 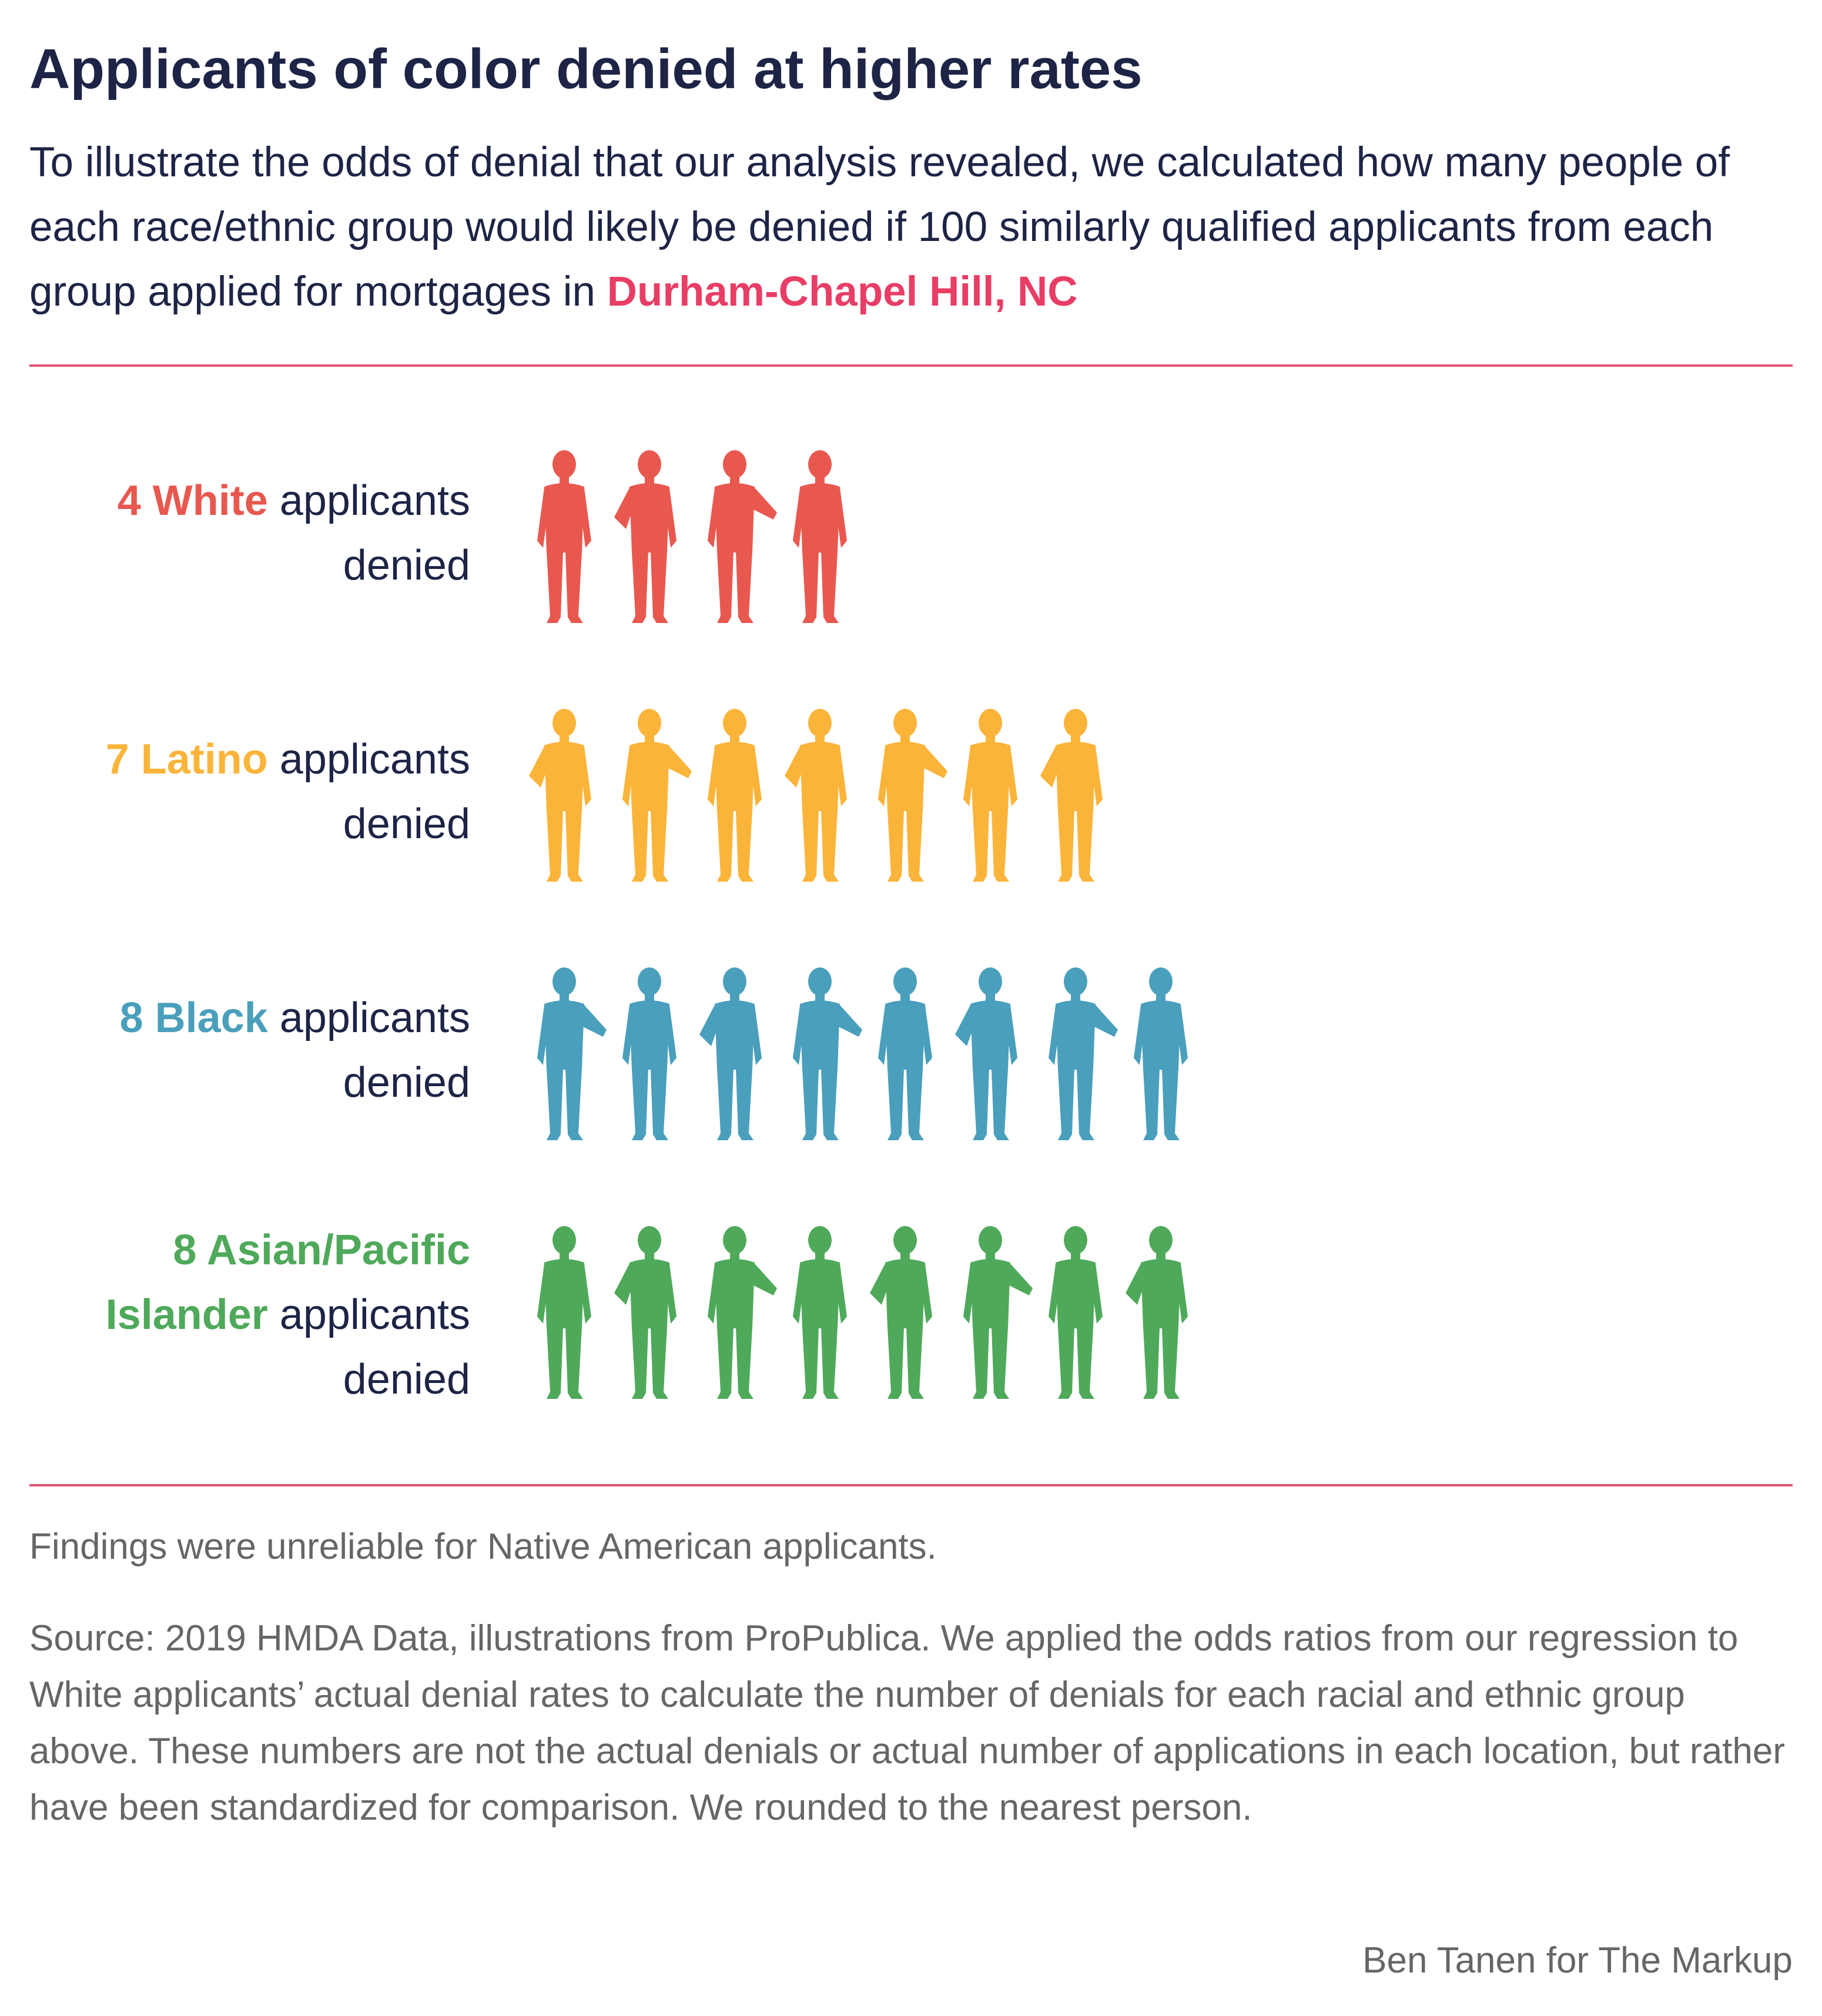 What do you see at coordinates (406, 565) in the screenshot?
I see `suffix2-white: denied` at bounding box center [406, 565].